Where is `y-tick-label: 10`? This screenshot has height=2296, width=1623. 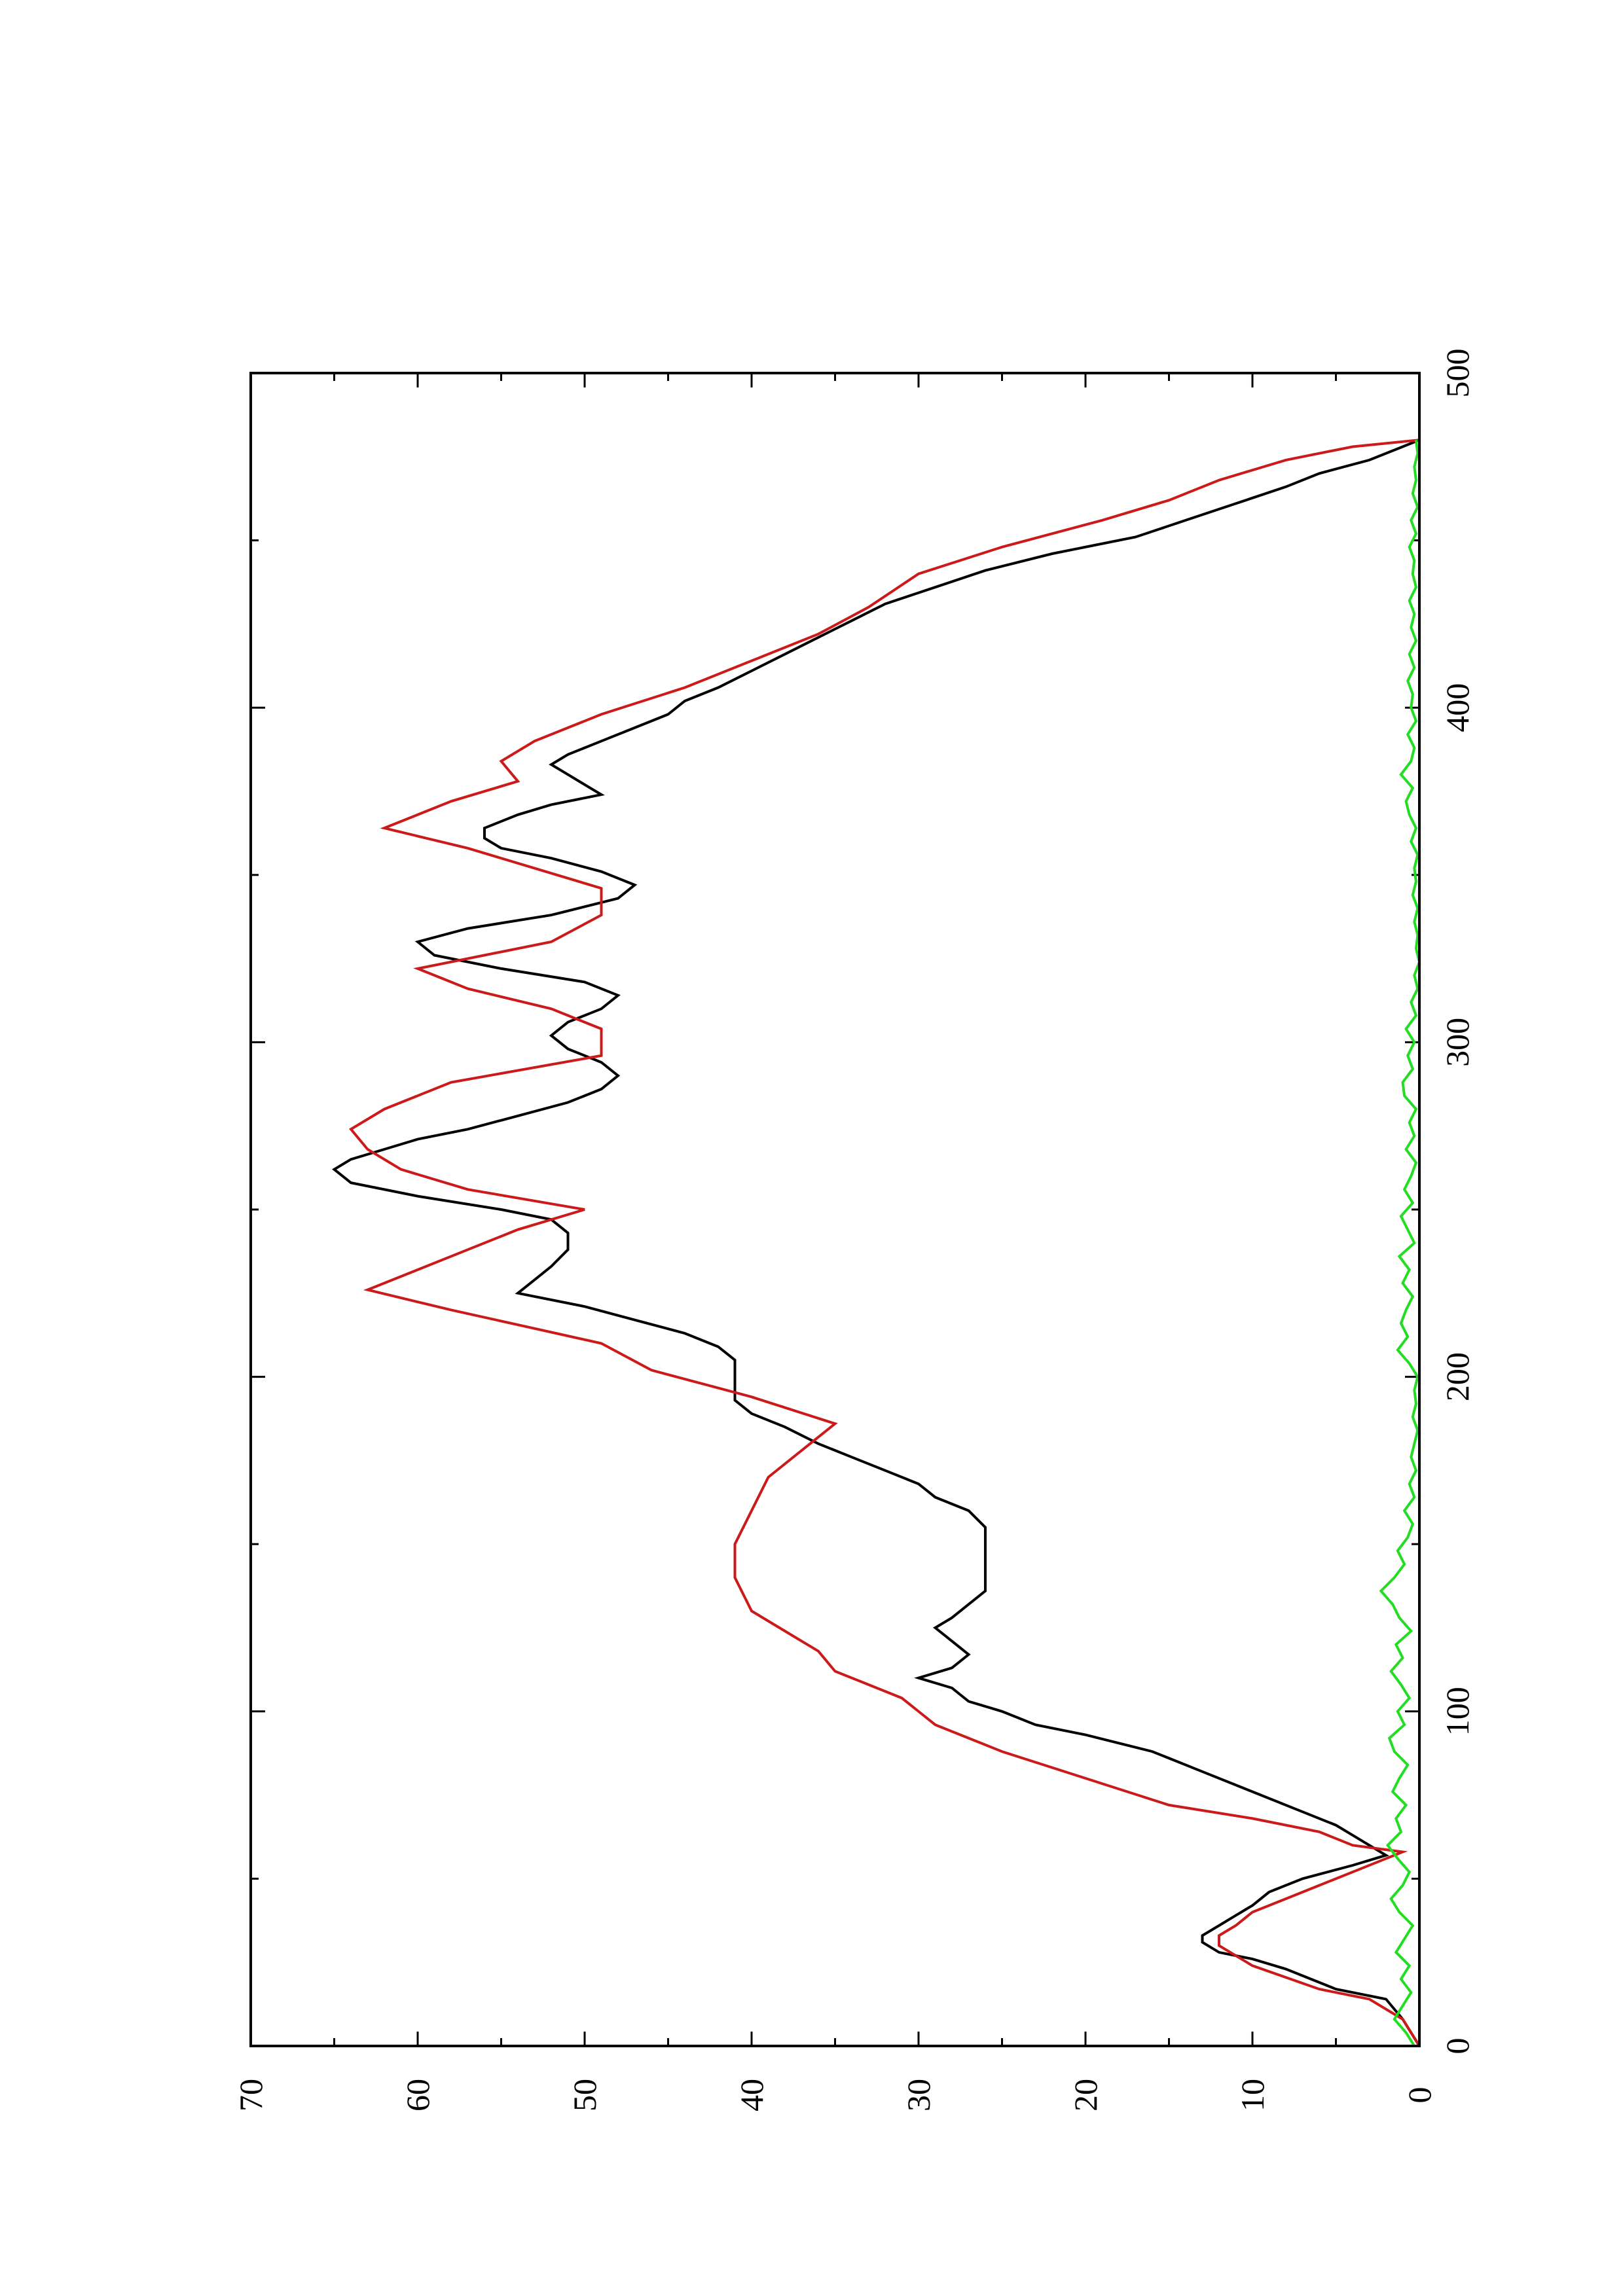
y-tick-label: 10 is located at coordinates (1252, 2095).